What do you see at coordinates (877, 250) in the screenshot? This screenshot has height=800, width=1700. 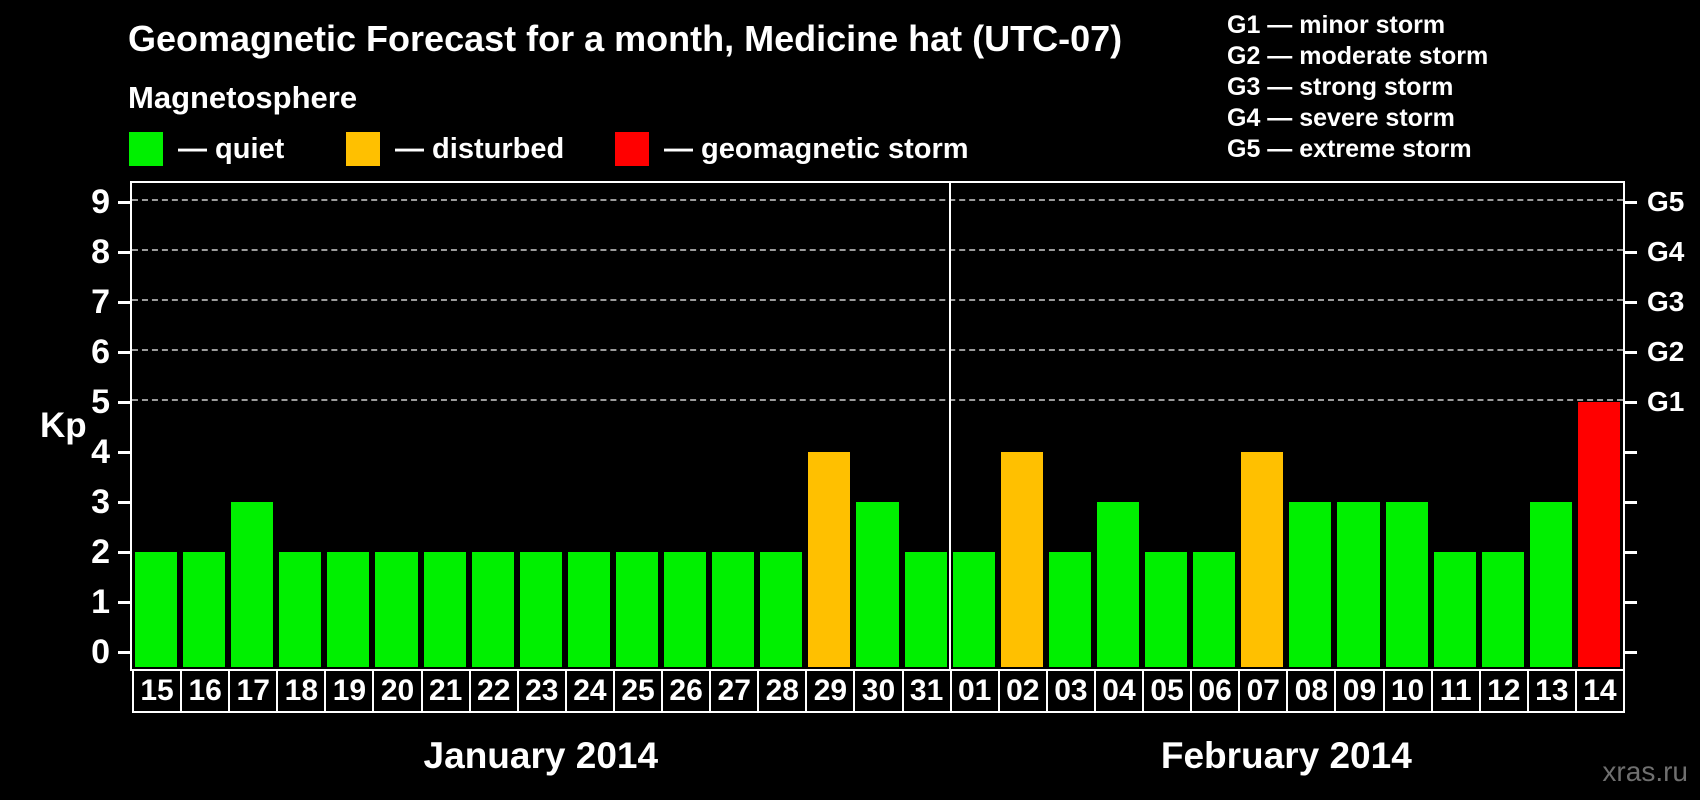 I see `gridline-kp8` at bounding box center [877, 250].